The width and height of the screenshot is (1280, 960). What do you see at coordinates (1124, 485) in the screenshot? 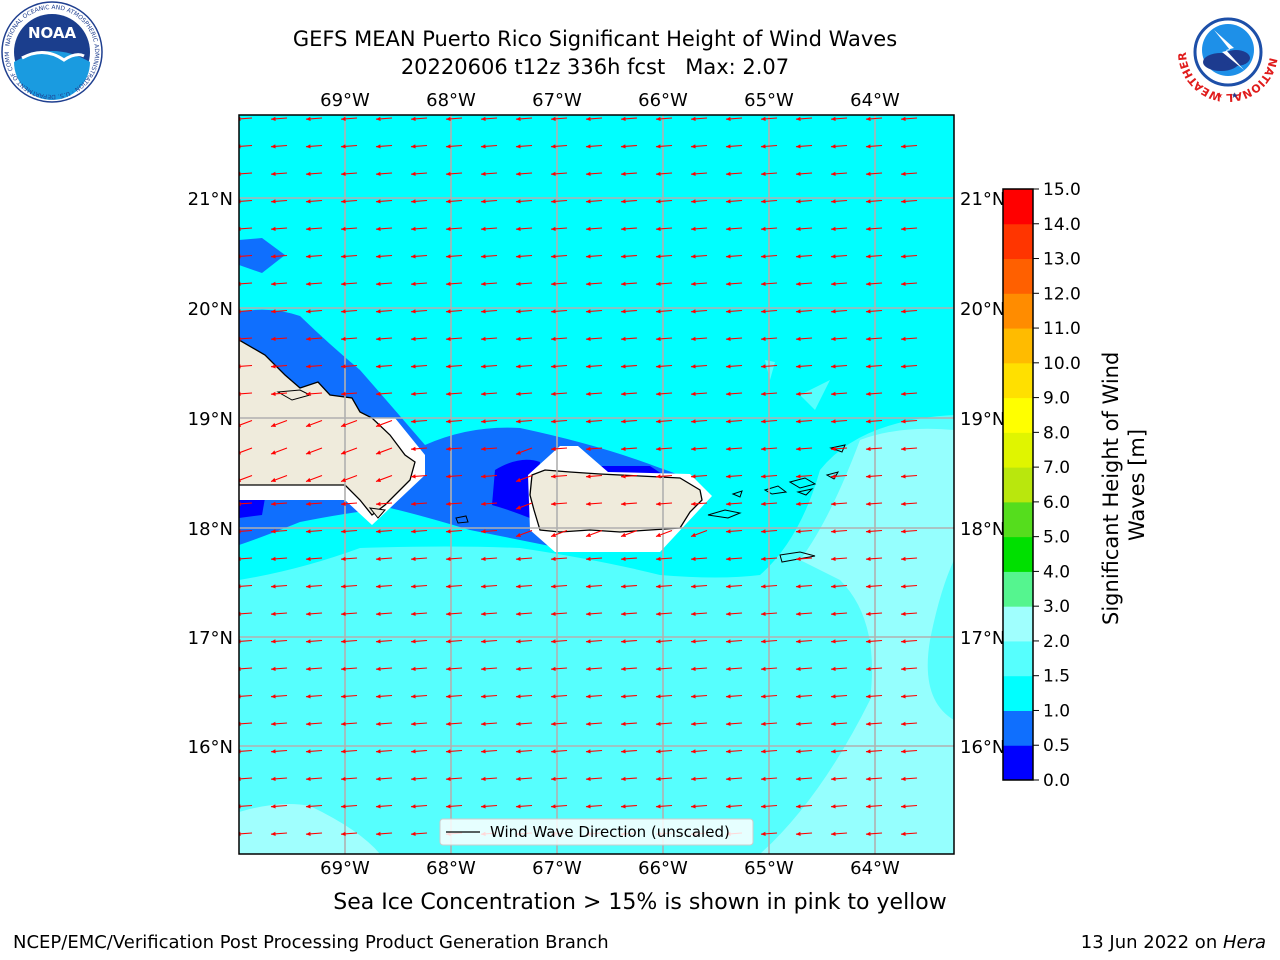
I see `colorbar-label: Significant Height of Wind Waves [m]` at bounding box center [1124, 485].